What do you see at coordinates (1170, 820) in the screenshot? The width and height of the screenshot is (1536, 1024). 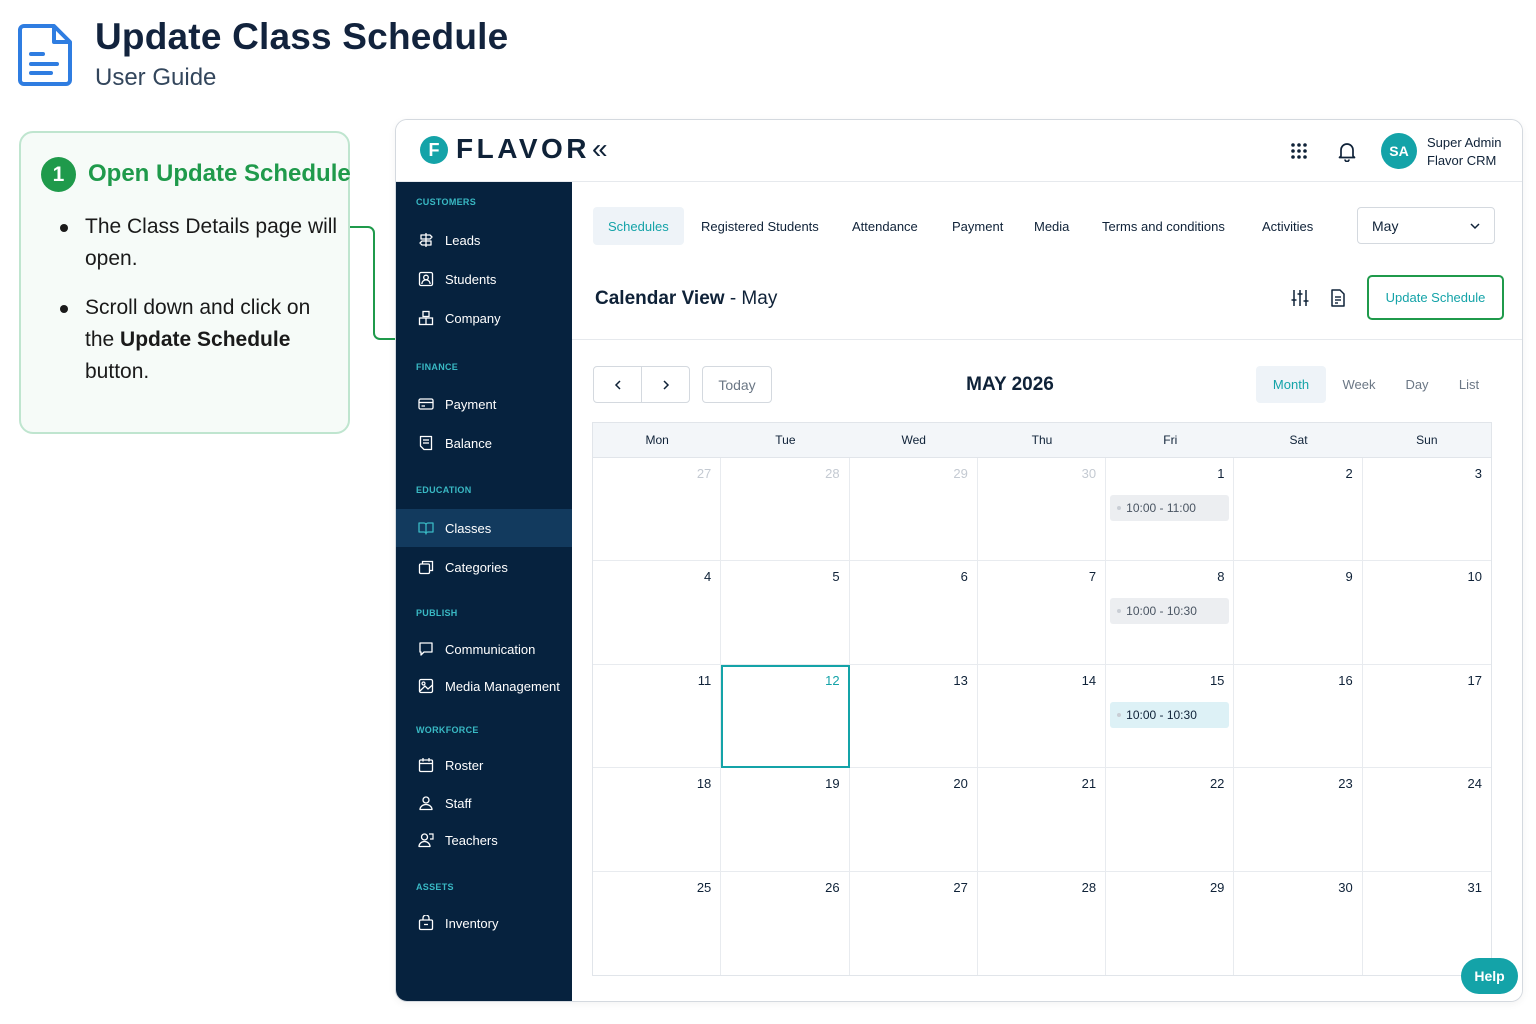 I see `calendar-day-cell: 22` at bounding box center [1170, 820].